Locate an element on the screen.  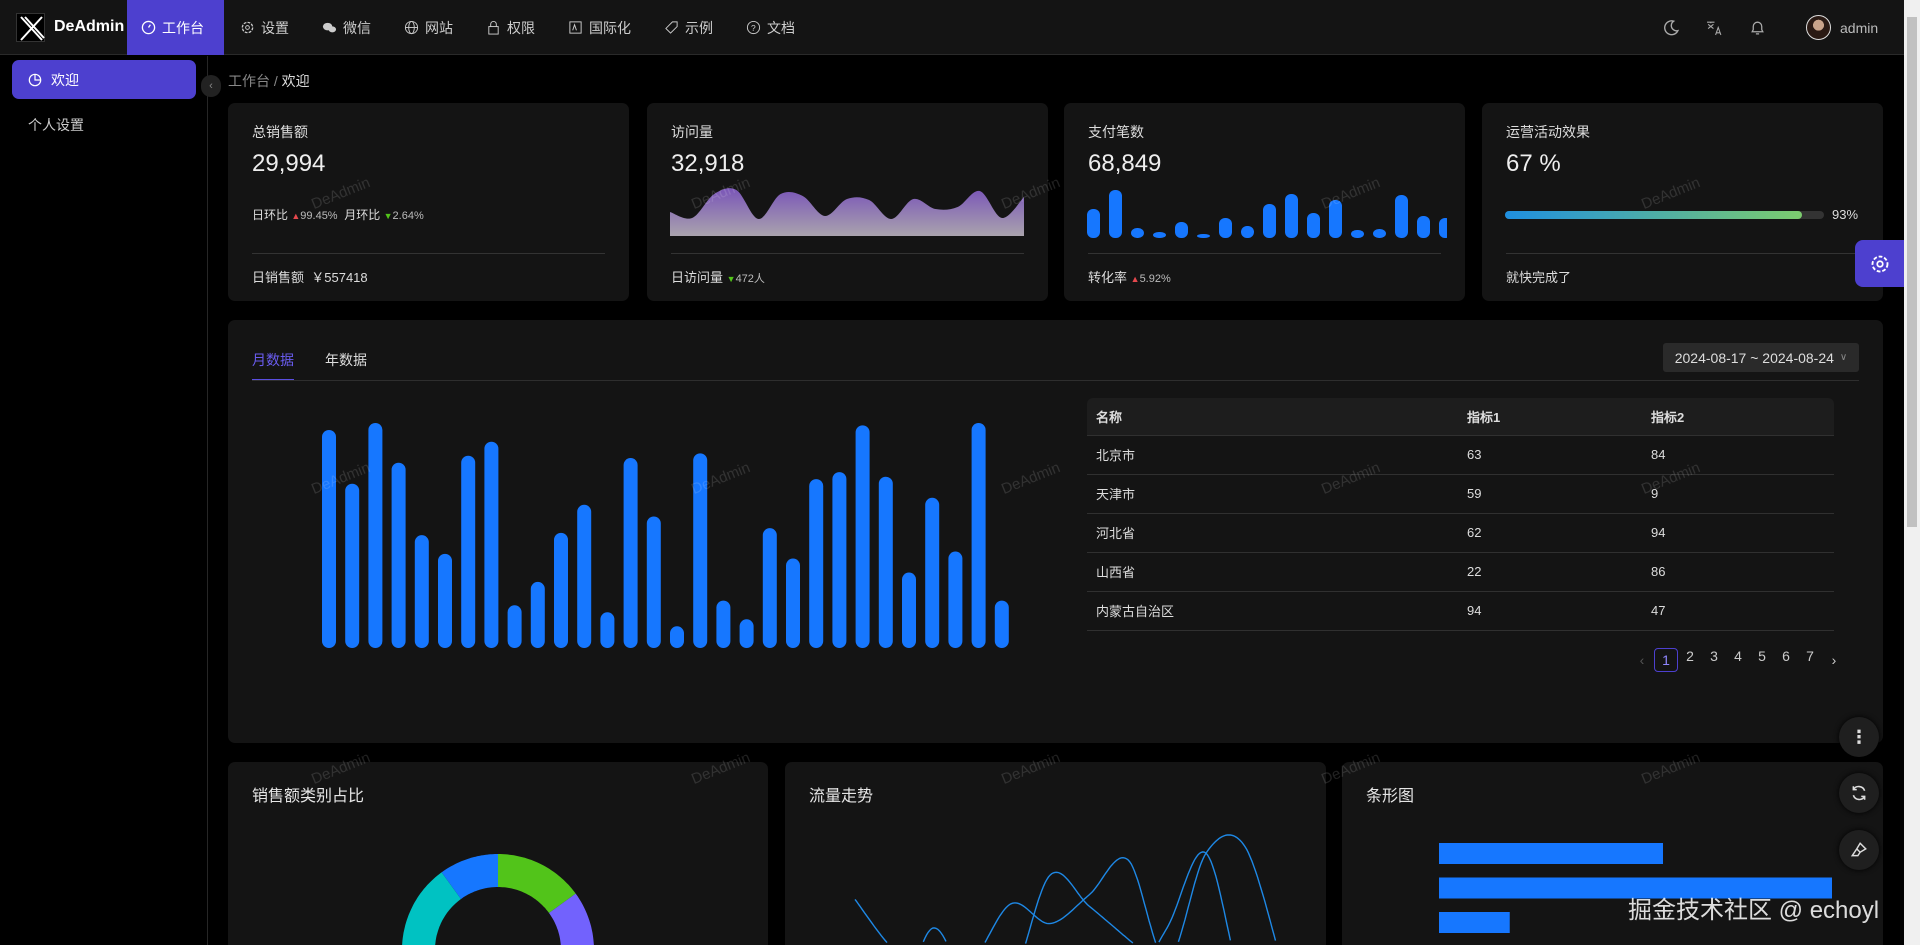
footer-value: 5.92% is located at coordinates (1155, 279).